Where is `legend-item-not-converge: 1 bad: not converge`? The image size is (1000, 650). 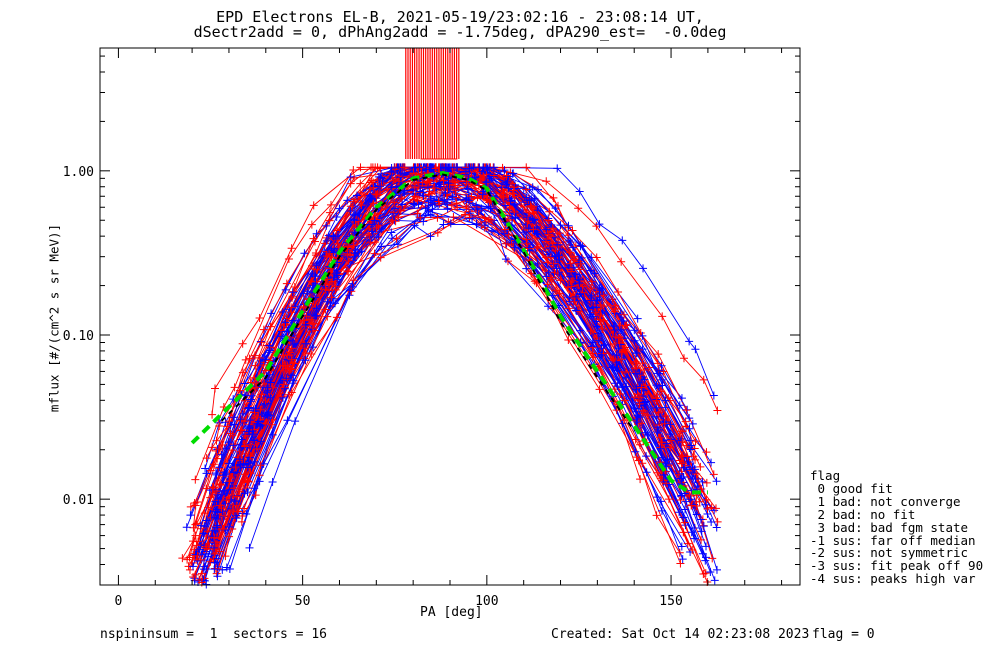 legend-item-not-converge: 1 bad: not converge is located at coordinates (885, 501).